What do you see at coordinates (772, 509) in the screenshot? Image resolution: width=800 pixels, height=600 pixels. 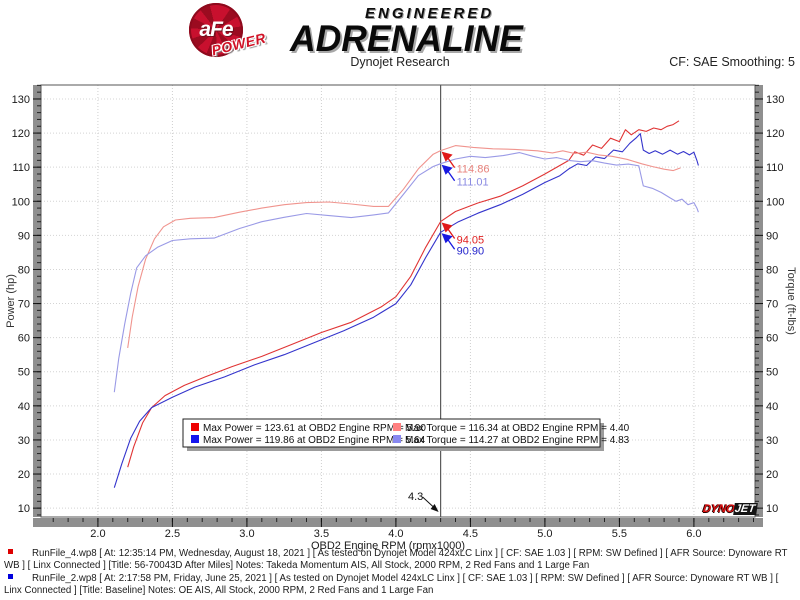 I see `y-tick-label-right: 10` at bounding box center [772, 509].